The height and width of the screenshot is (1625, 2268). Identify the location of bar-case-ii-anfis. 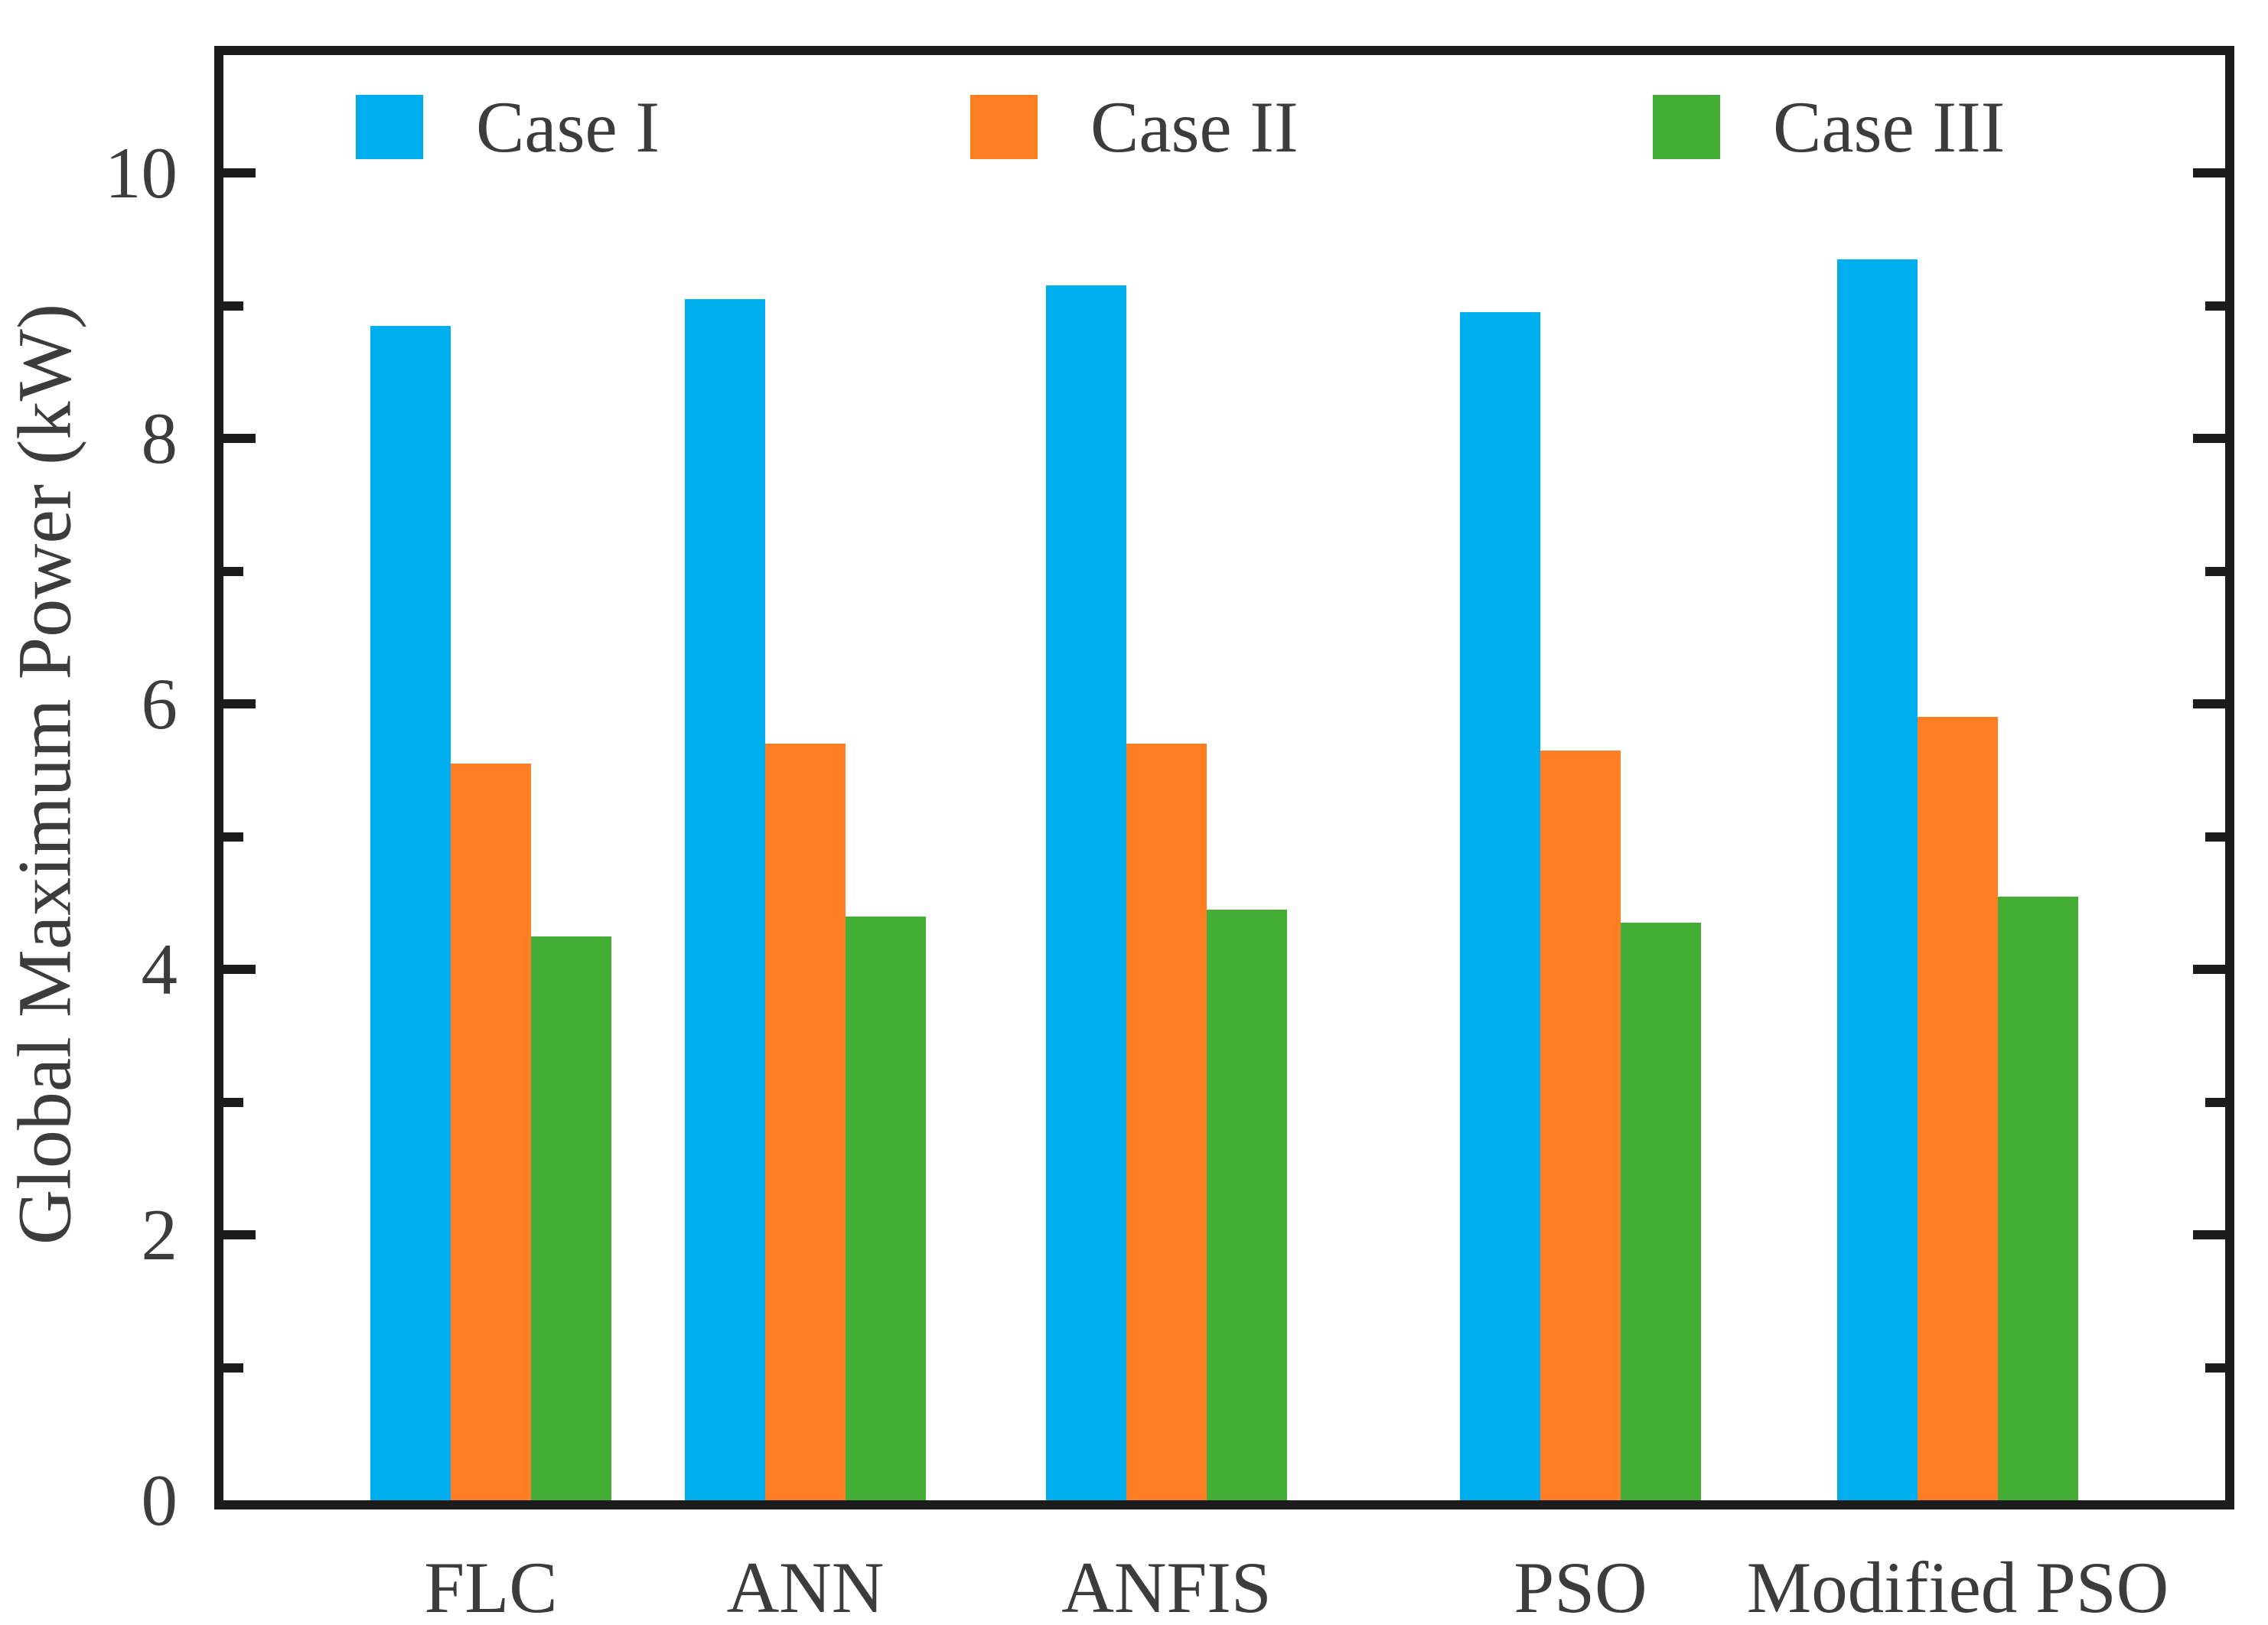
(1167, 1122).